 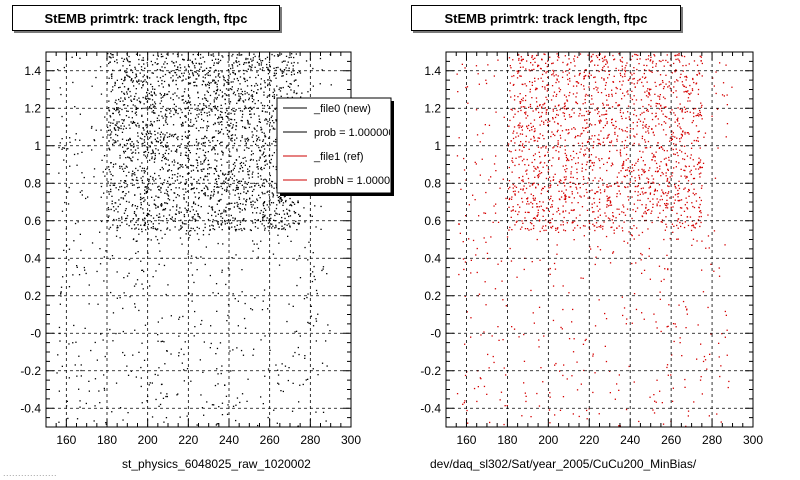 I want to click on x-tick-label: 160, so click(x=66, y=440).